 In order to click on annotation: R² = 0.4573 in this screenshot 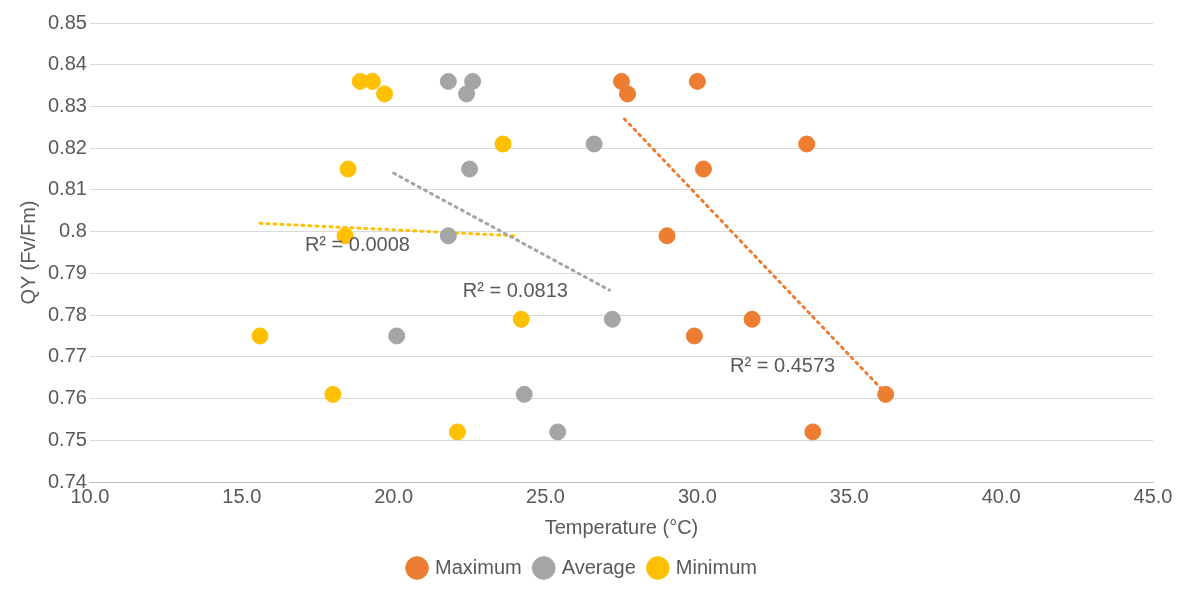, I will do `click(783, 364)`.